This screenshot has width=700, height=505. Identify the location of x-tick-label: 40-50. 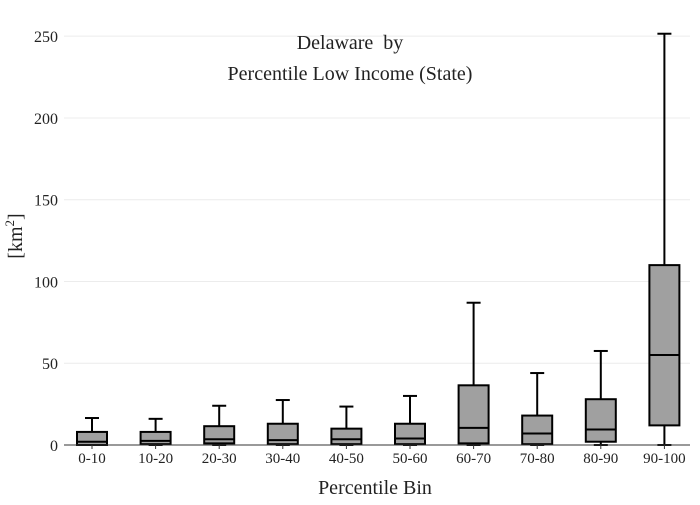
(346, 459).